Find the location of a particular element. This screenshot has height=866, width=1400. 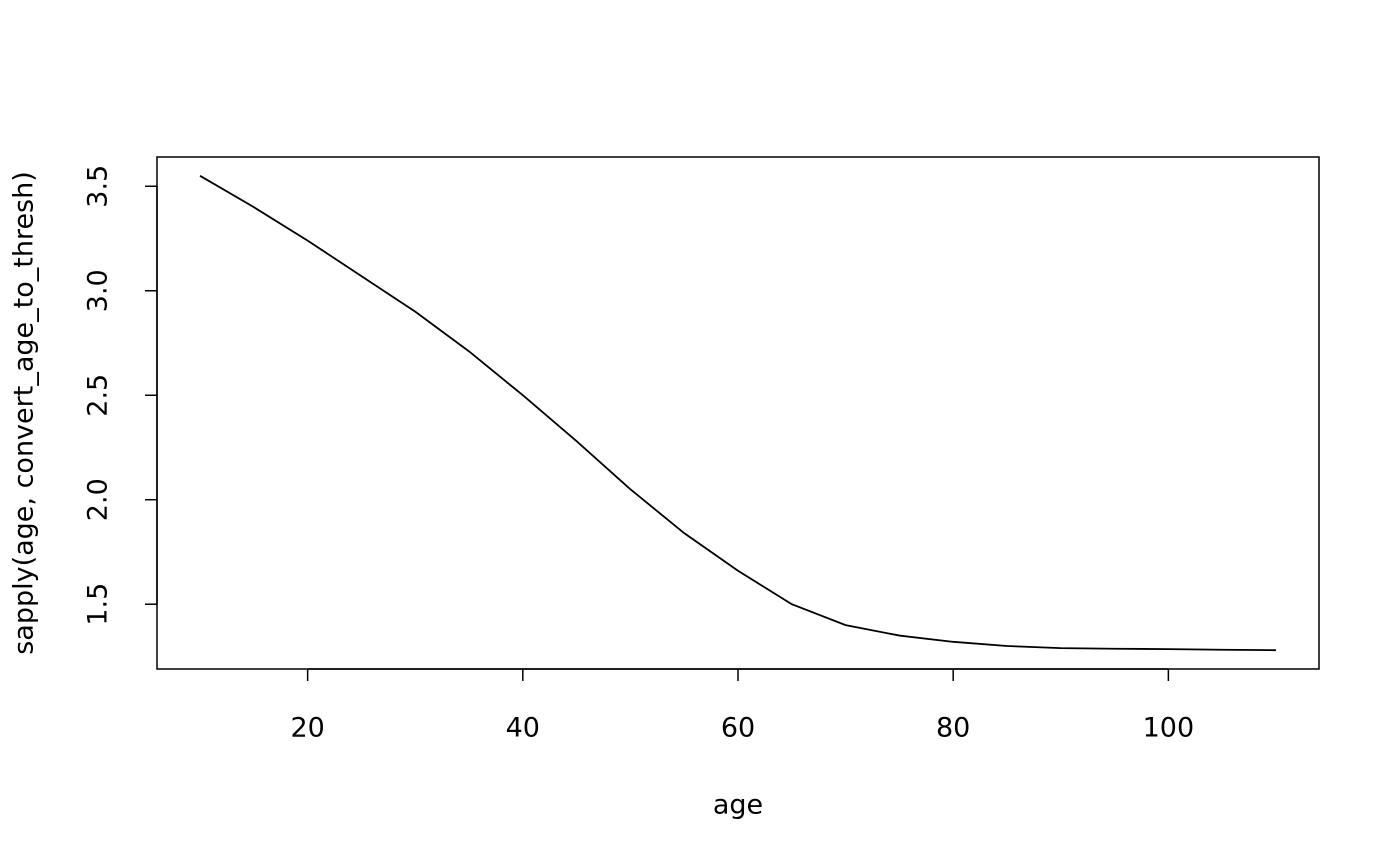

x-tick-label: 100 is located at coordinates (1169, 728).